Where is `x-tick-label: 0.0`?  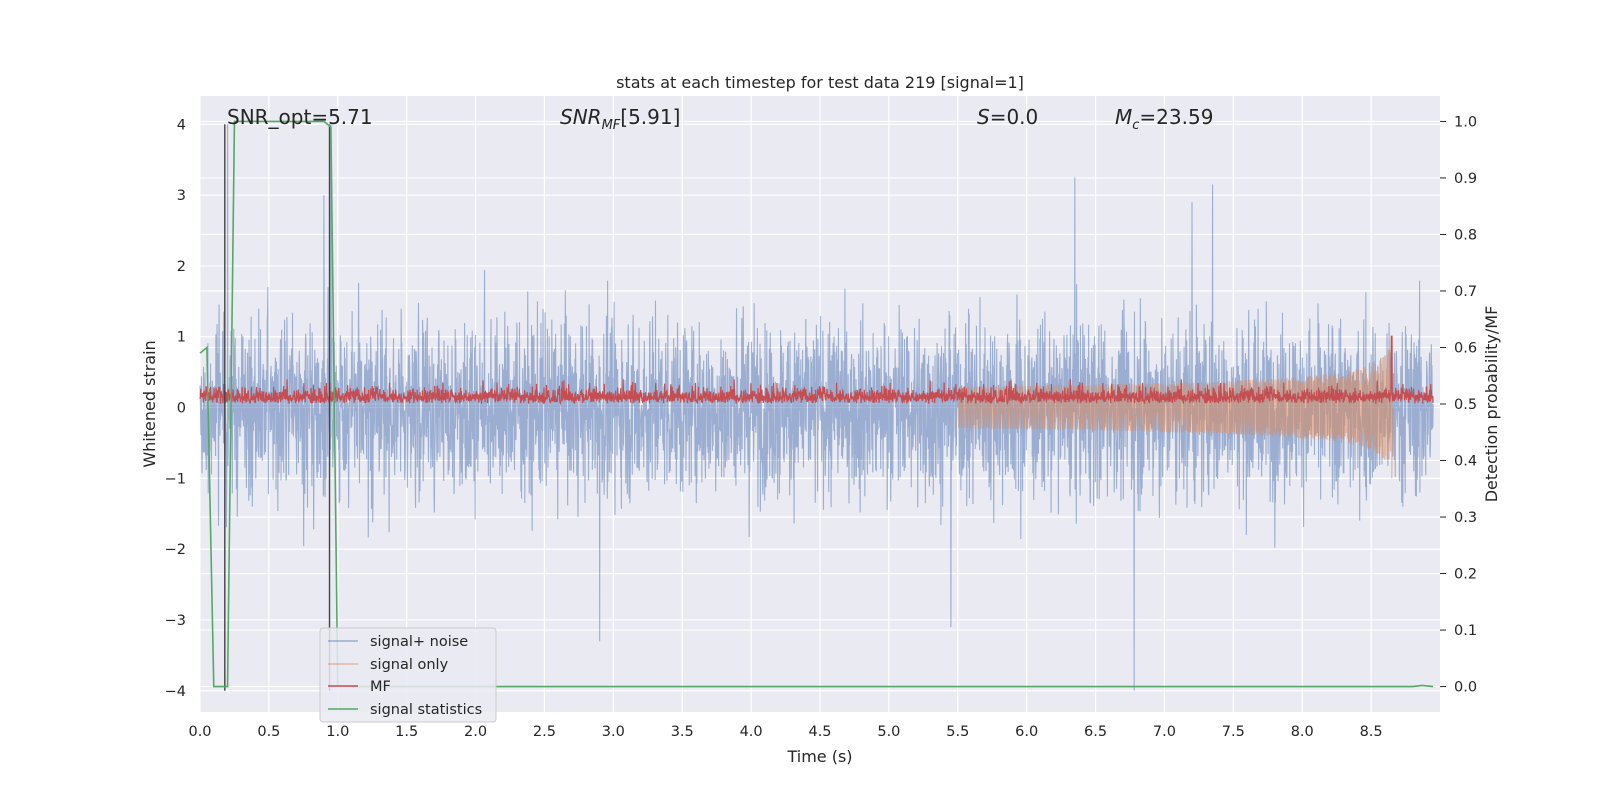 x-tick-label: 0.0 is located at coordinates (199, 732).